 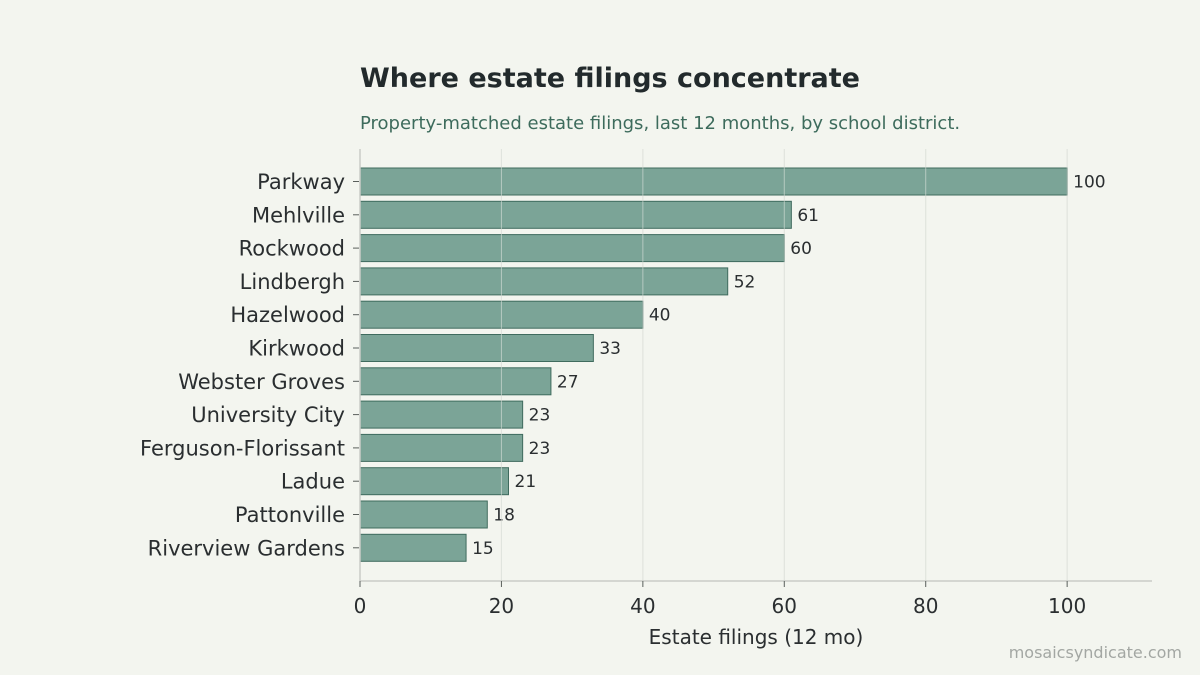 I want to click on category-label-0: Parkway, so click(x=301, y=182).